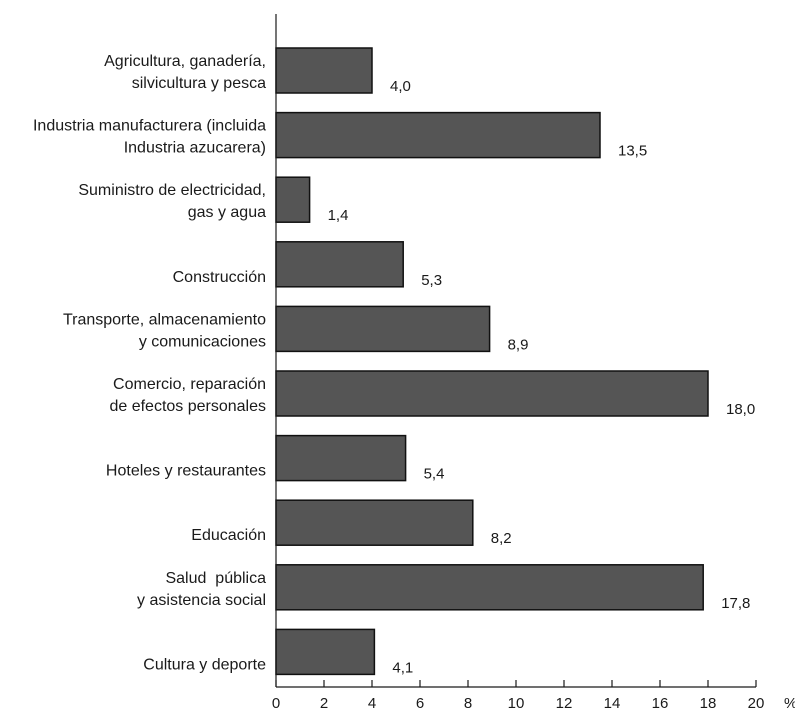 This screenshot has height=713, width=795. I want to click on category-label-line: Cultura y deporte, so click(204, 664).